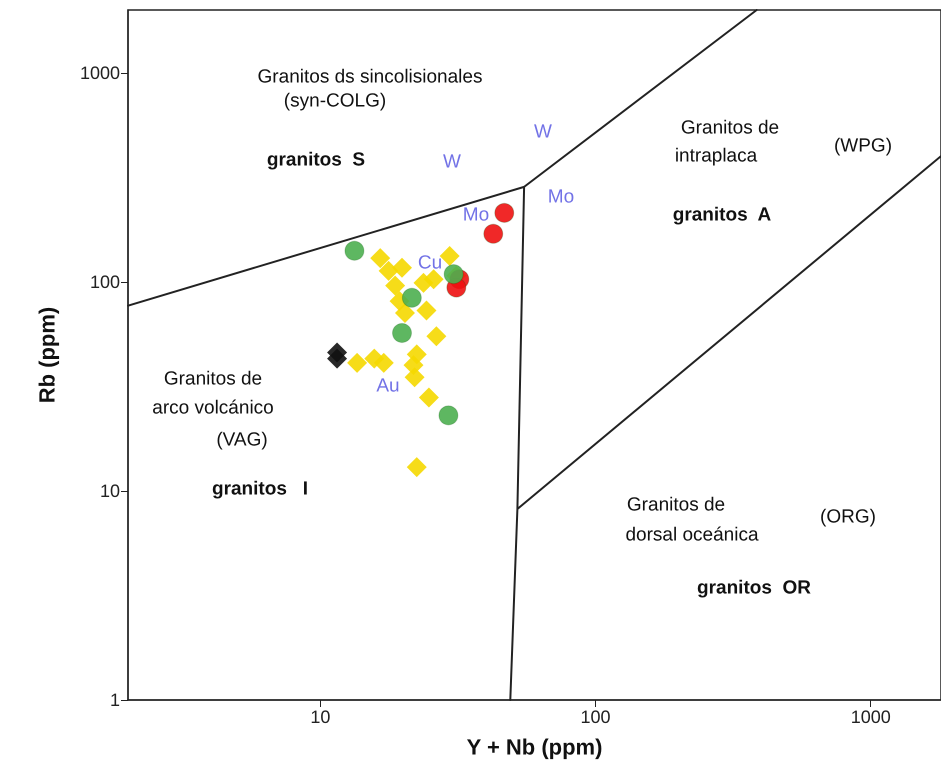 This screenshot has height=776, width=949. I want to click on y-tick-label: 1, so click(115, 700).